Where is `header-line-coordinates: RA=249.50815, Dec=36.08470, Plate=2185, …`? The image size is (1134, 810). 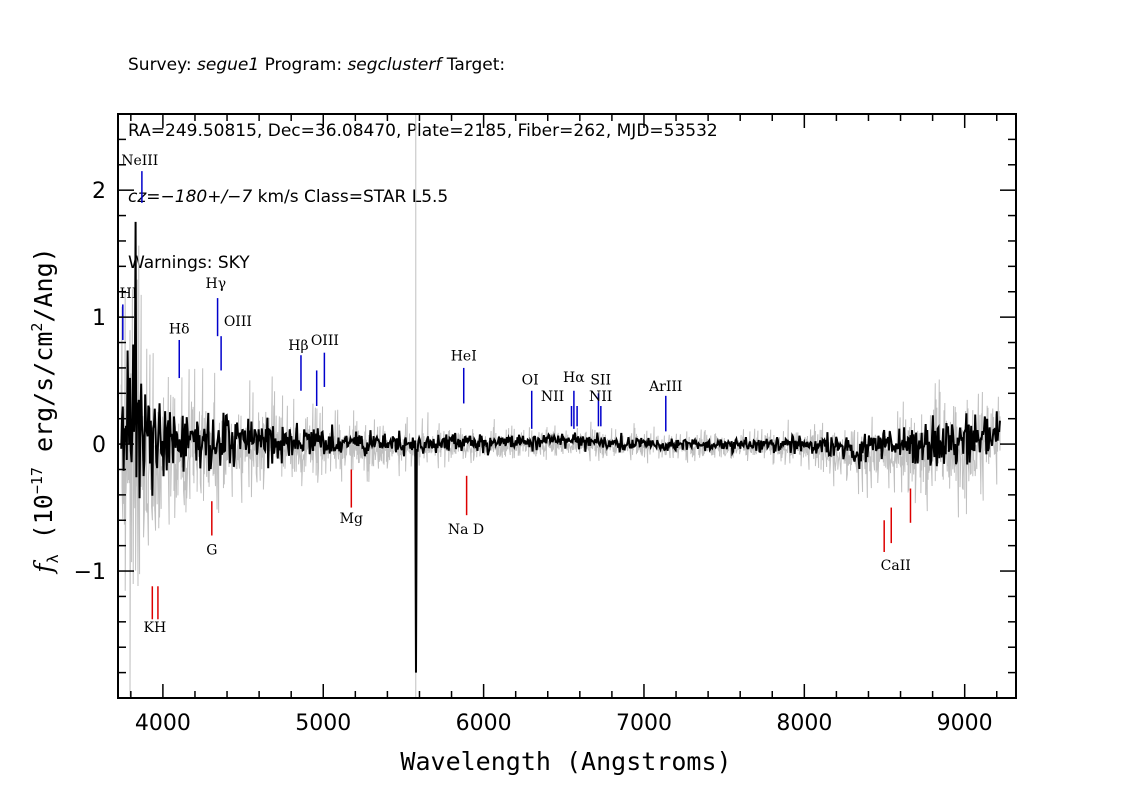
header-line-coordinates: RA=249.50815, Dec=36.08470, Plate=2185, … is located at coordinates (423, 131).